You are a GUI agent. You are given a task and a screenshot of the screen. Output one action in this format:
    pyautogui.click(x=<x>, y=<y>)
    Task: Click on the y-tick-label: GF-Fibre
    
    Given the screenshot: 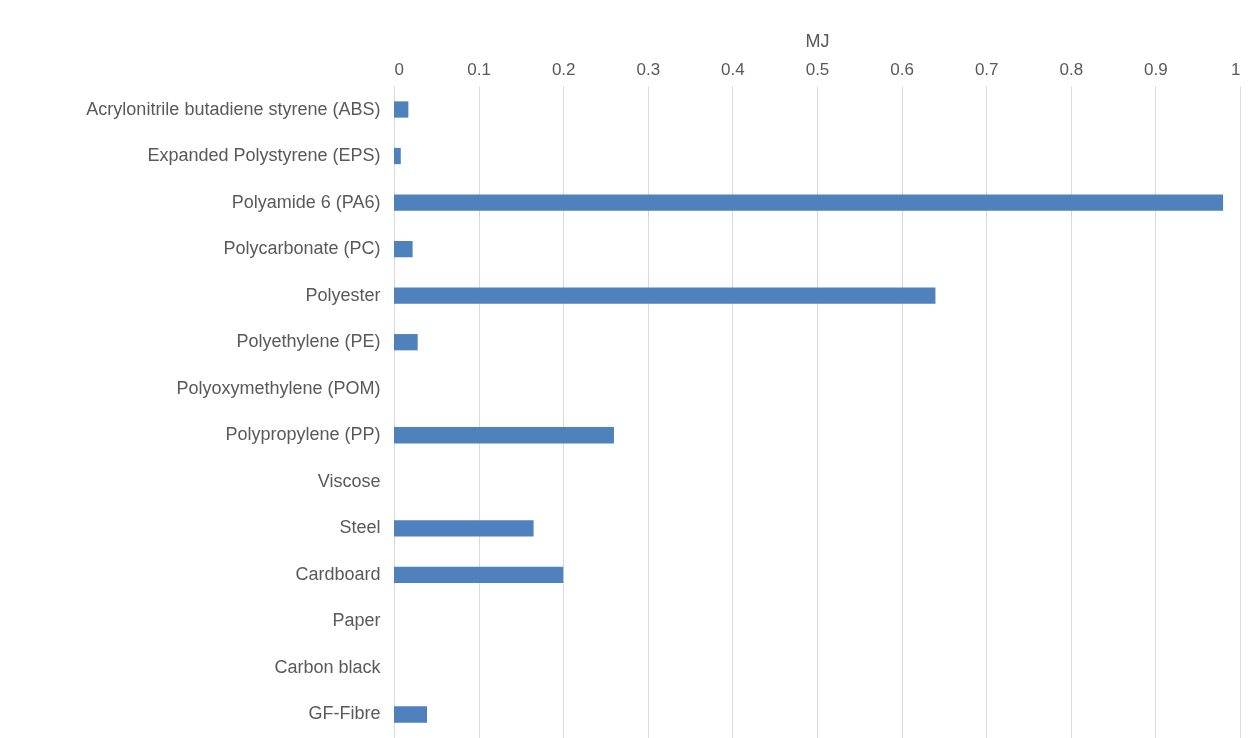 What is the action you would take?
    pyautogui.click(x=344, y=713)
    